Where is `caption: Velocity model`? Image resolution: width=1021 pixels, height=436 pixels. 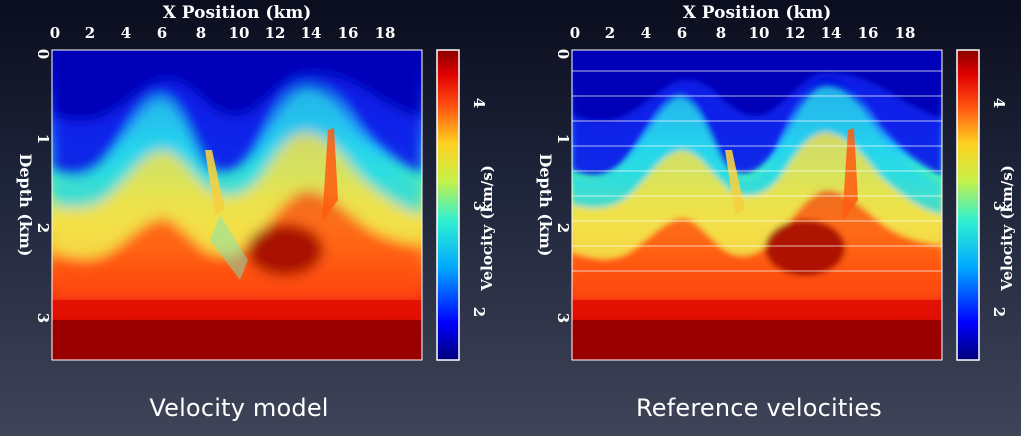
caption: Velocity model is located at coordinates (239, 408).